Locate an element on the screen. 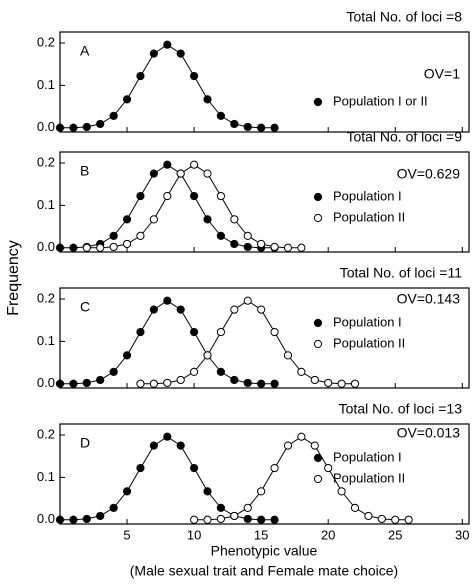  panel-label: B is located at coordinates (84, 171).